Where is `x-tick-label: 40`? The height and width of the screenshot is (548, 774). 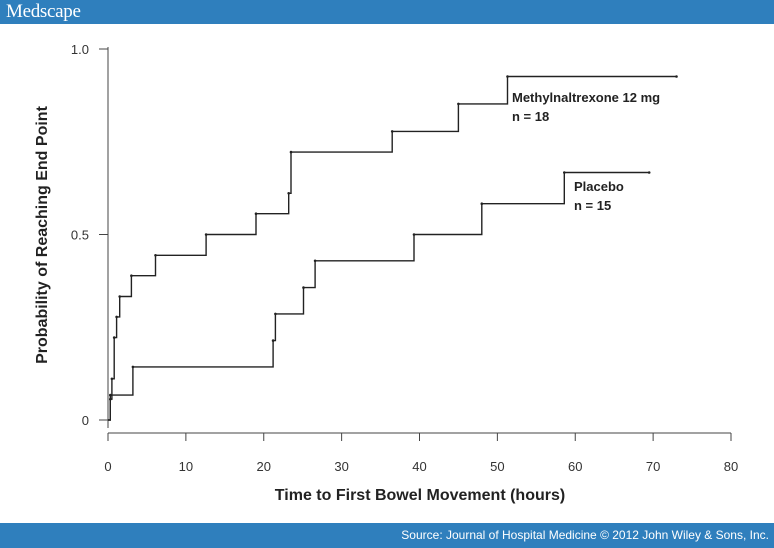
x-tick-label: 40 is located at coordinates (419, 466).